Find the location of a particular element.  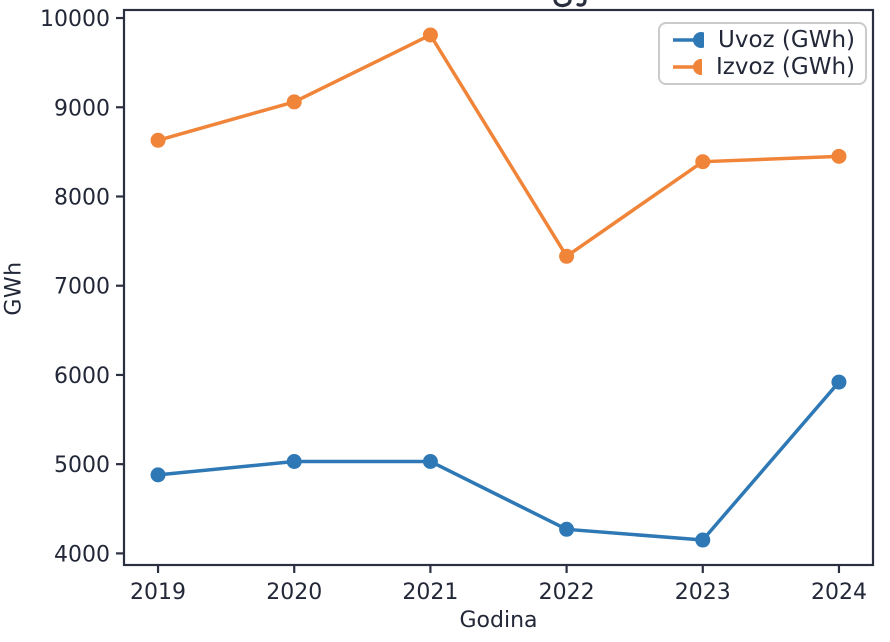

y-tick-label: 5000 is located at coordinates (82, 465).